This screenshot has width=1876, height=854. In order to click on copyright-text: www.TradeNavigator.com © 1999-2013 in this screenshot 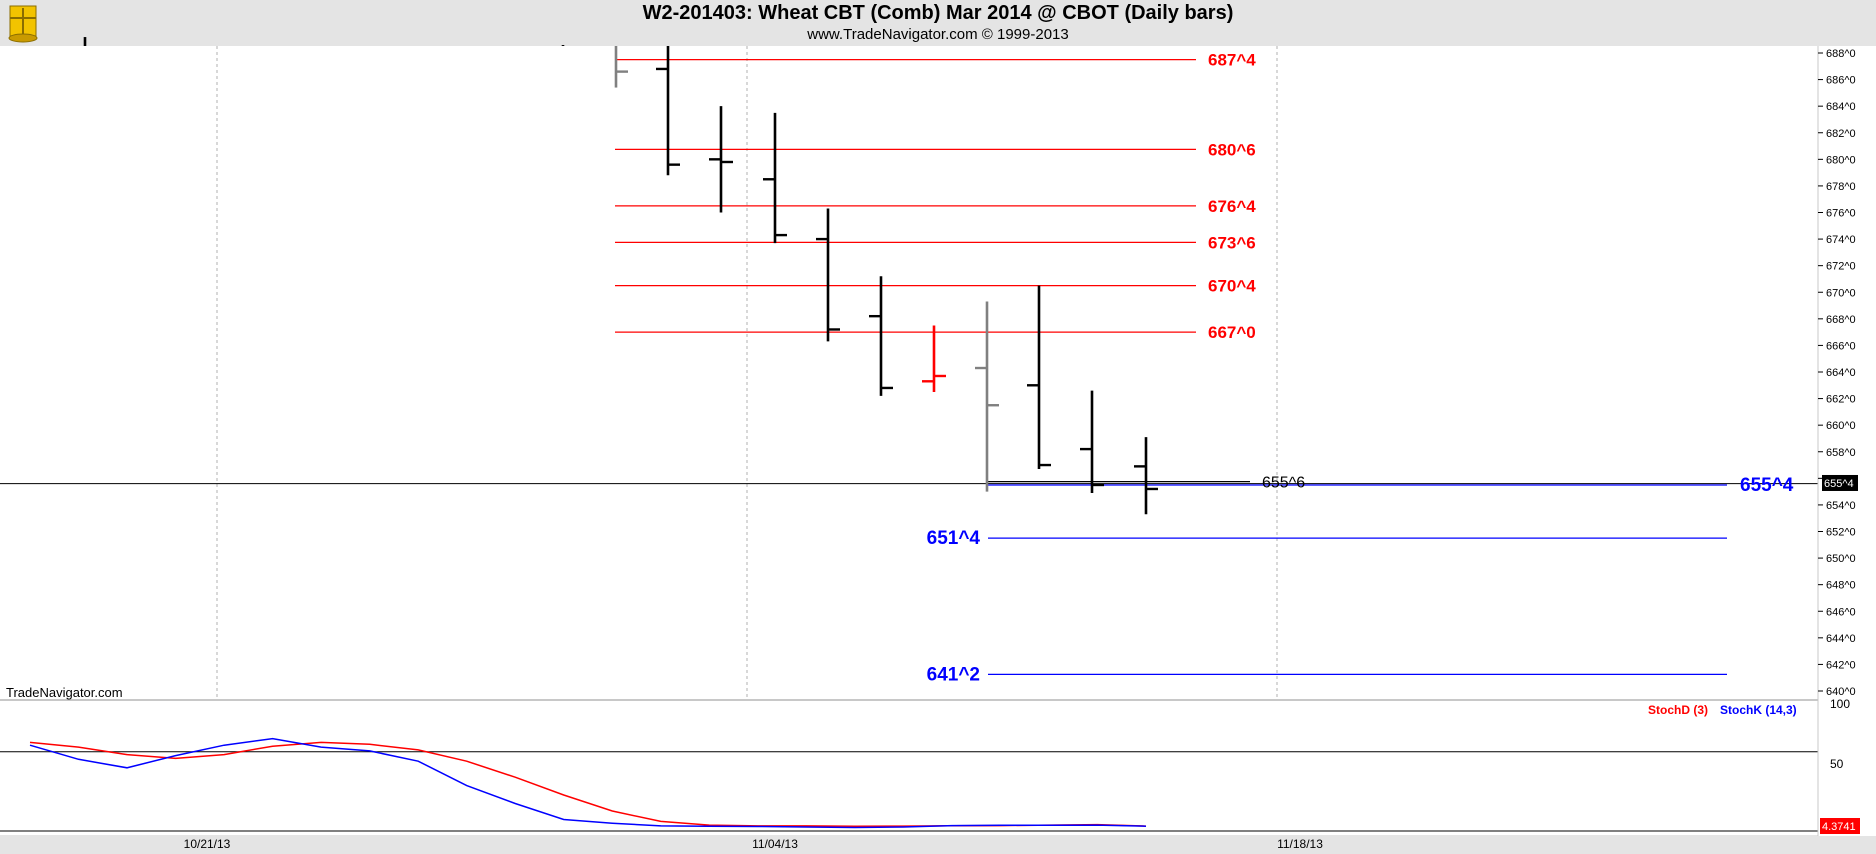, I will do `click(938, 34)`.